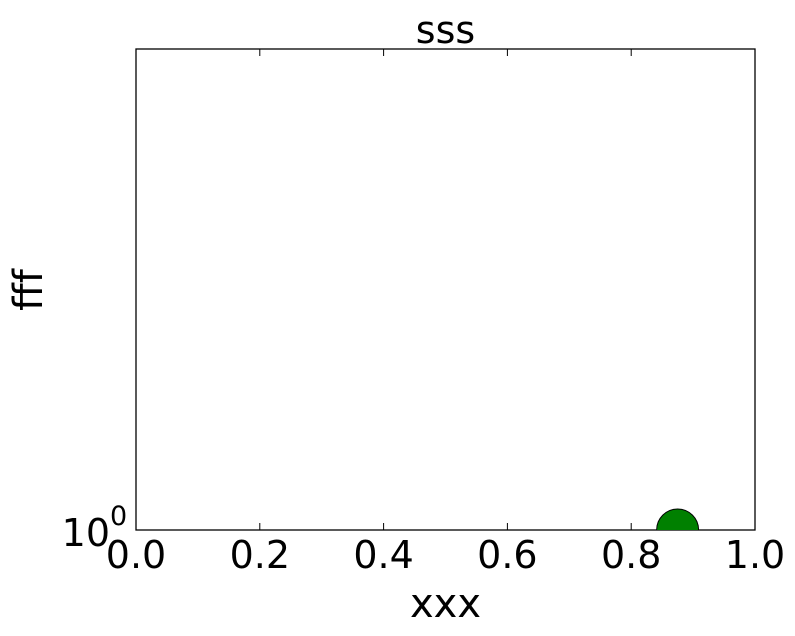 This screenshot has width=795, height=636. I want to click on x-tick-label: 1.0, so click(755, 555).